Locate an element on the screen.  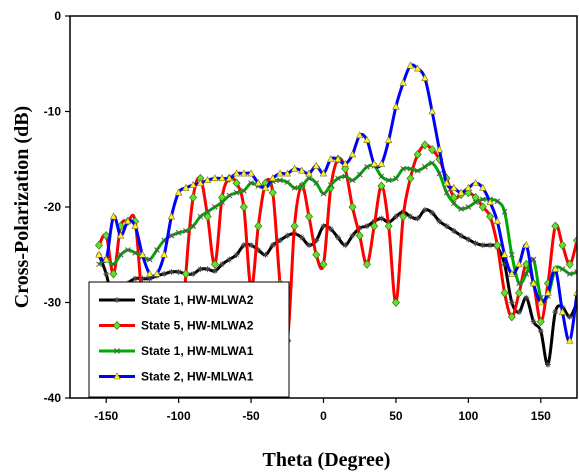
y-axis-title: Cross-Polarization (dB) is located at coordinates (22, 207).